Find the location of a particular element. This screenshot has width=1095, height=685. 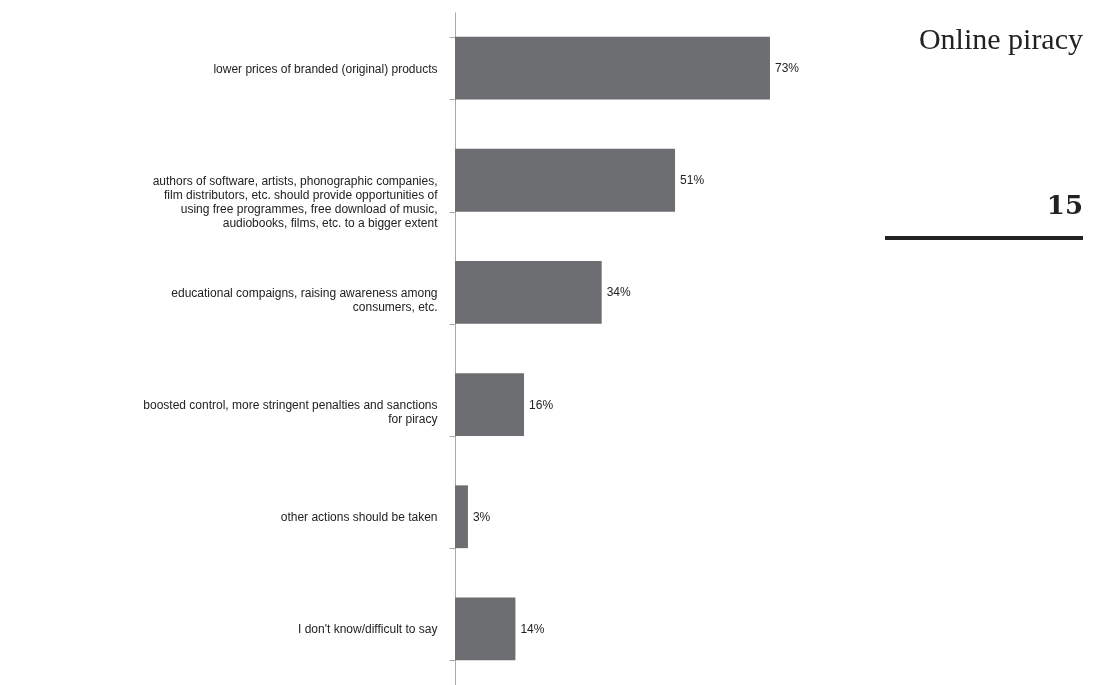

y-tick-label: other actions should be taken is located at coordinates (359, 517).